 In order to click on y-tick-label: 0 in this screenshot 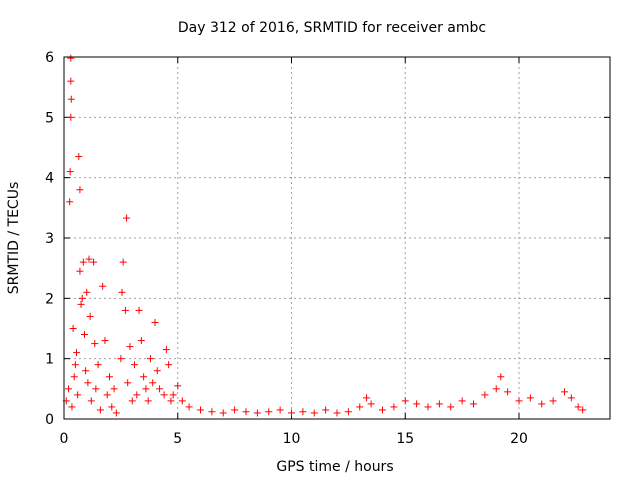, I will do `click(49, 420)`.